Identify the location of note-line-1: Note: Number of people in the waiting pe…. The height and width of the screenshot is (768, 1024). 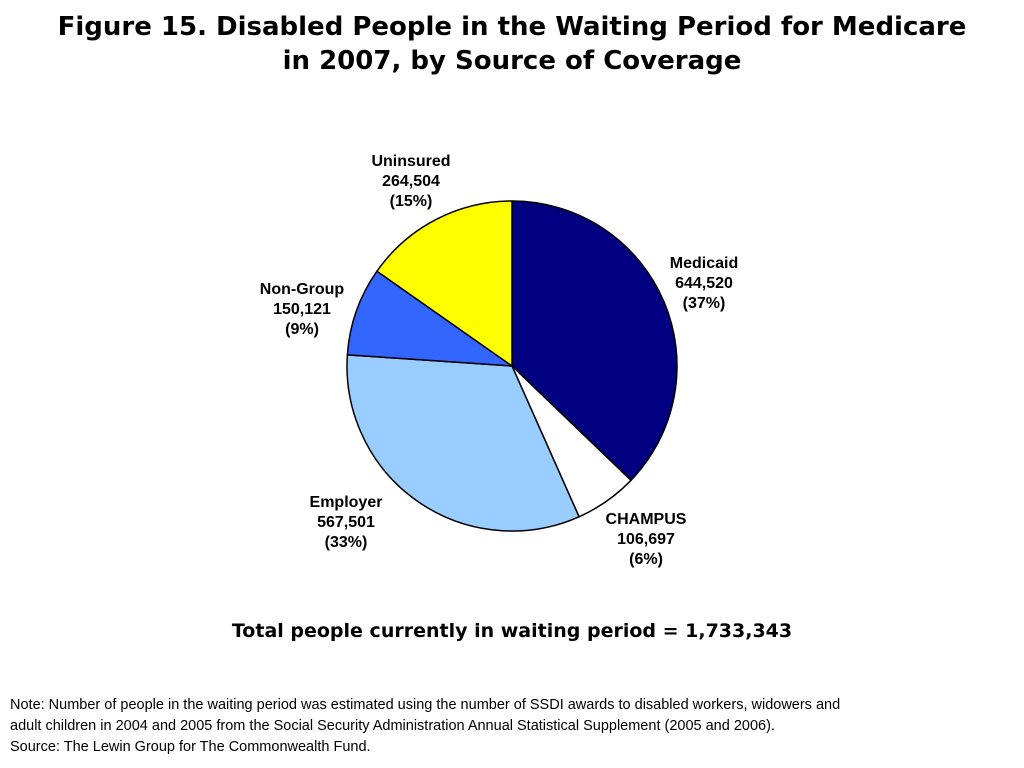
(425, 705).